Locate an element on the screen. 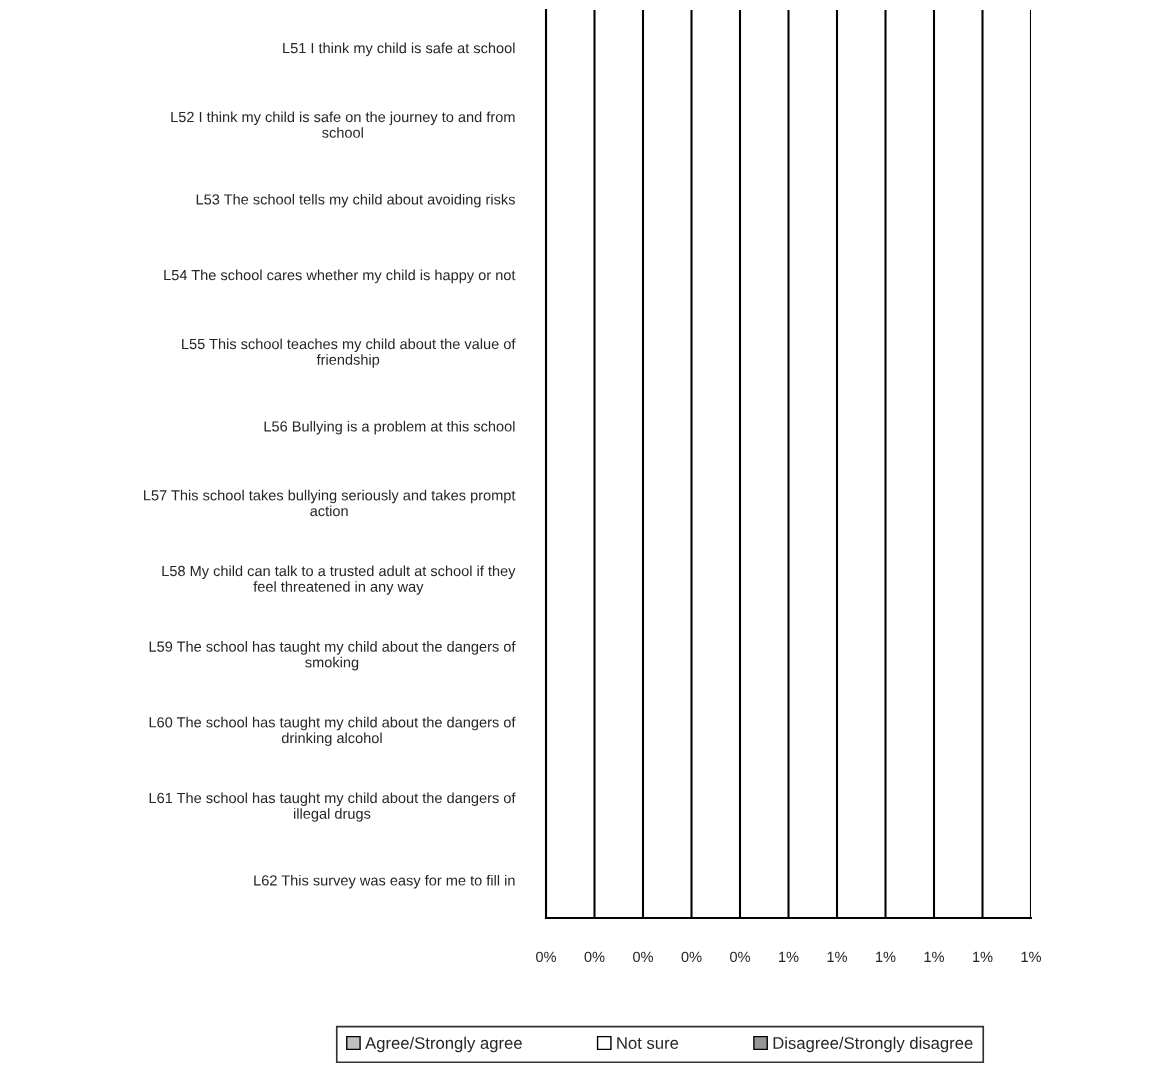 This screenshot has width=1162, height=1076. y-tick-label: L62 This survey was easy for me to fill in is located at coordinates (384, 881).